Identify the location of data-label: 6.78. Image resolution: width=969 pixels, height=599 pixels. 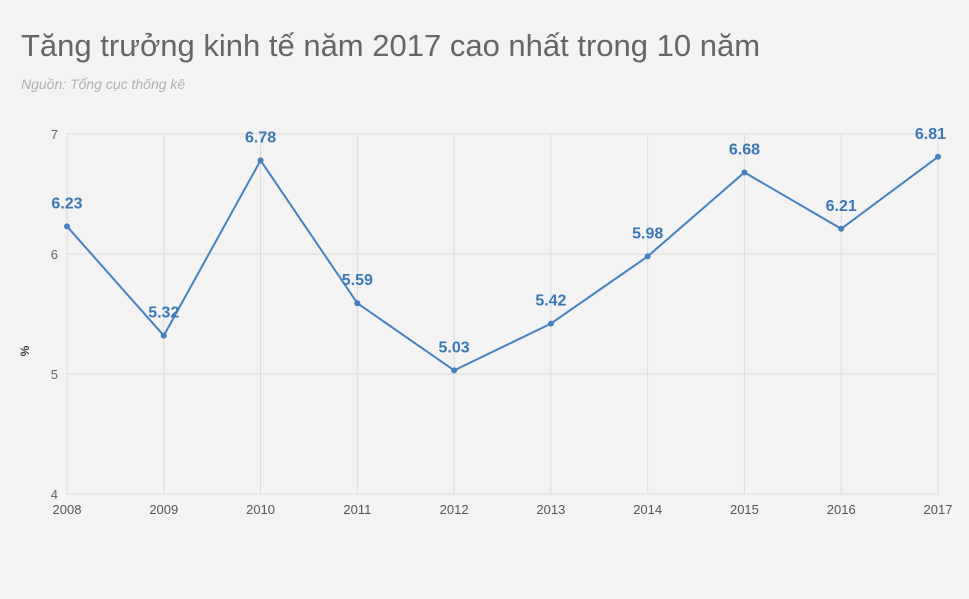
(260, 137).